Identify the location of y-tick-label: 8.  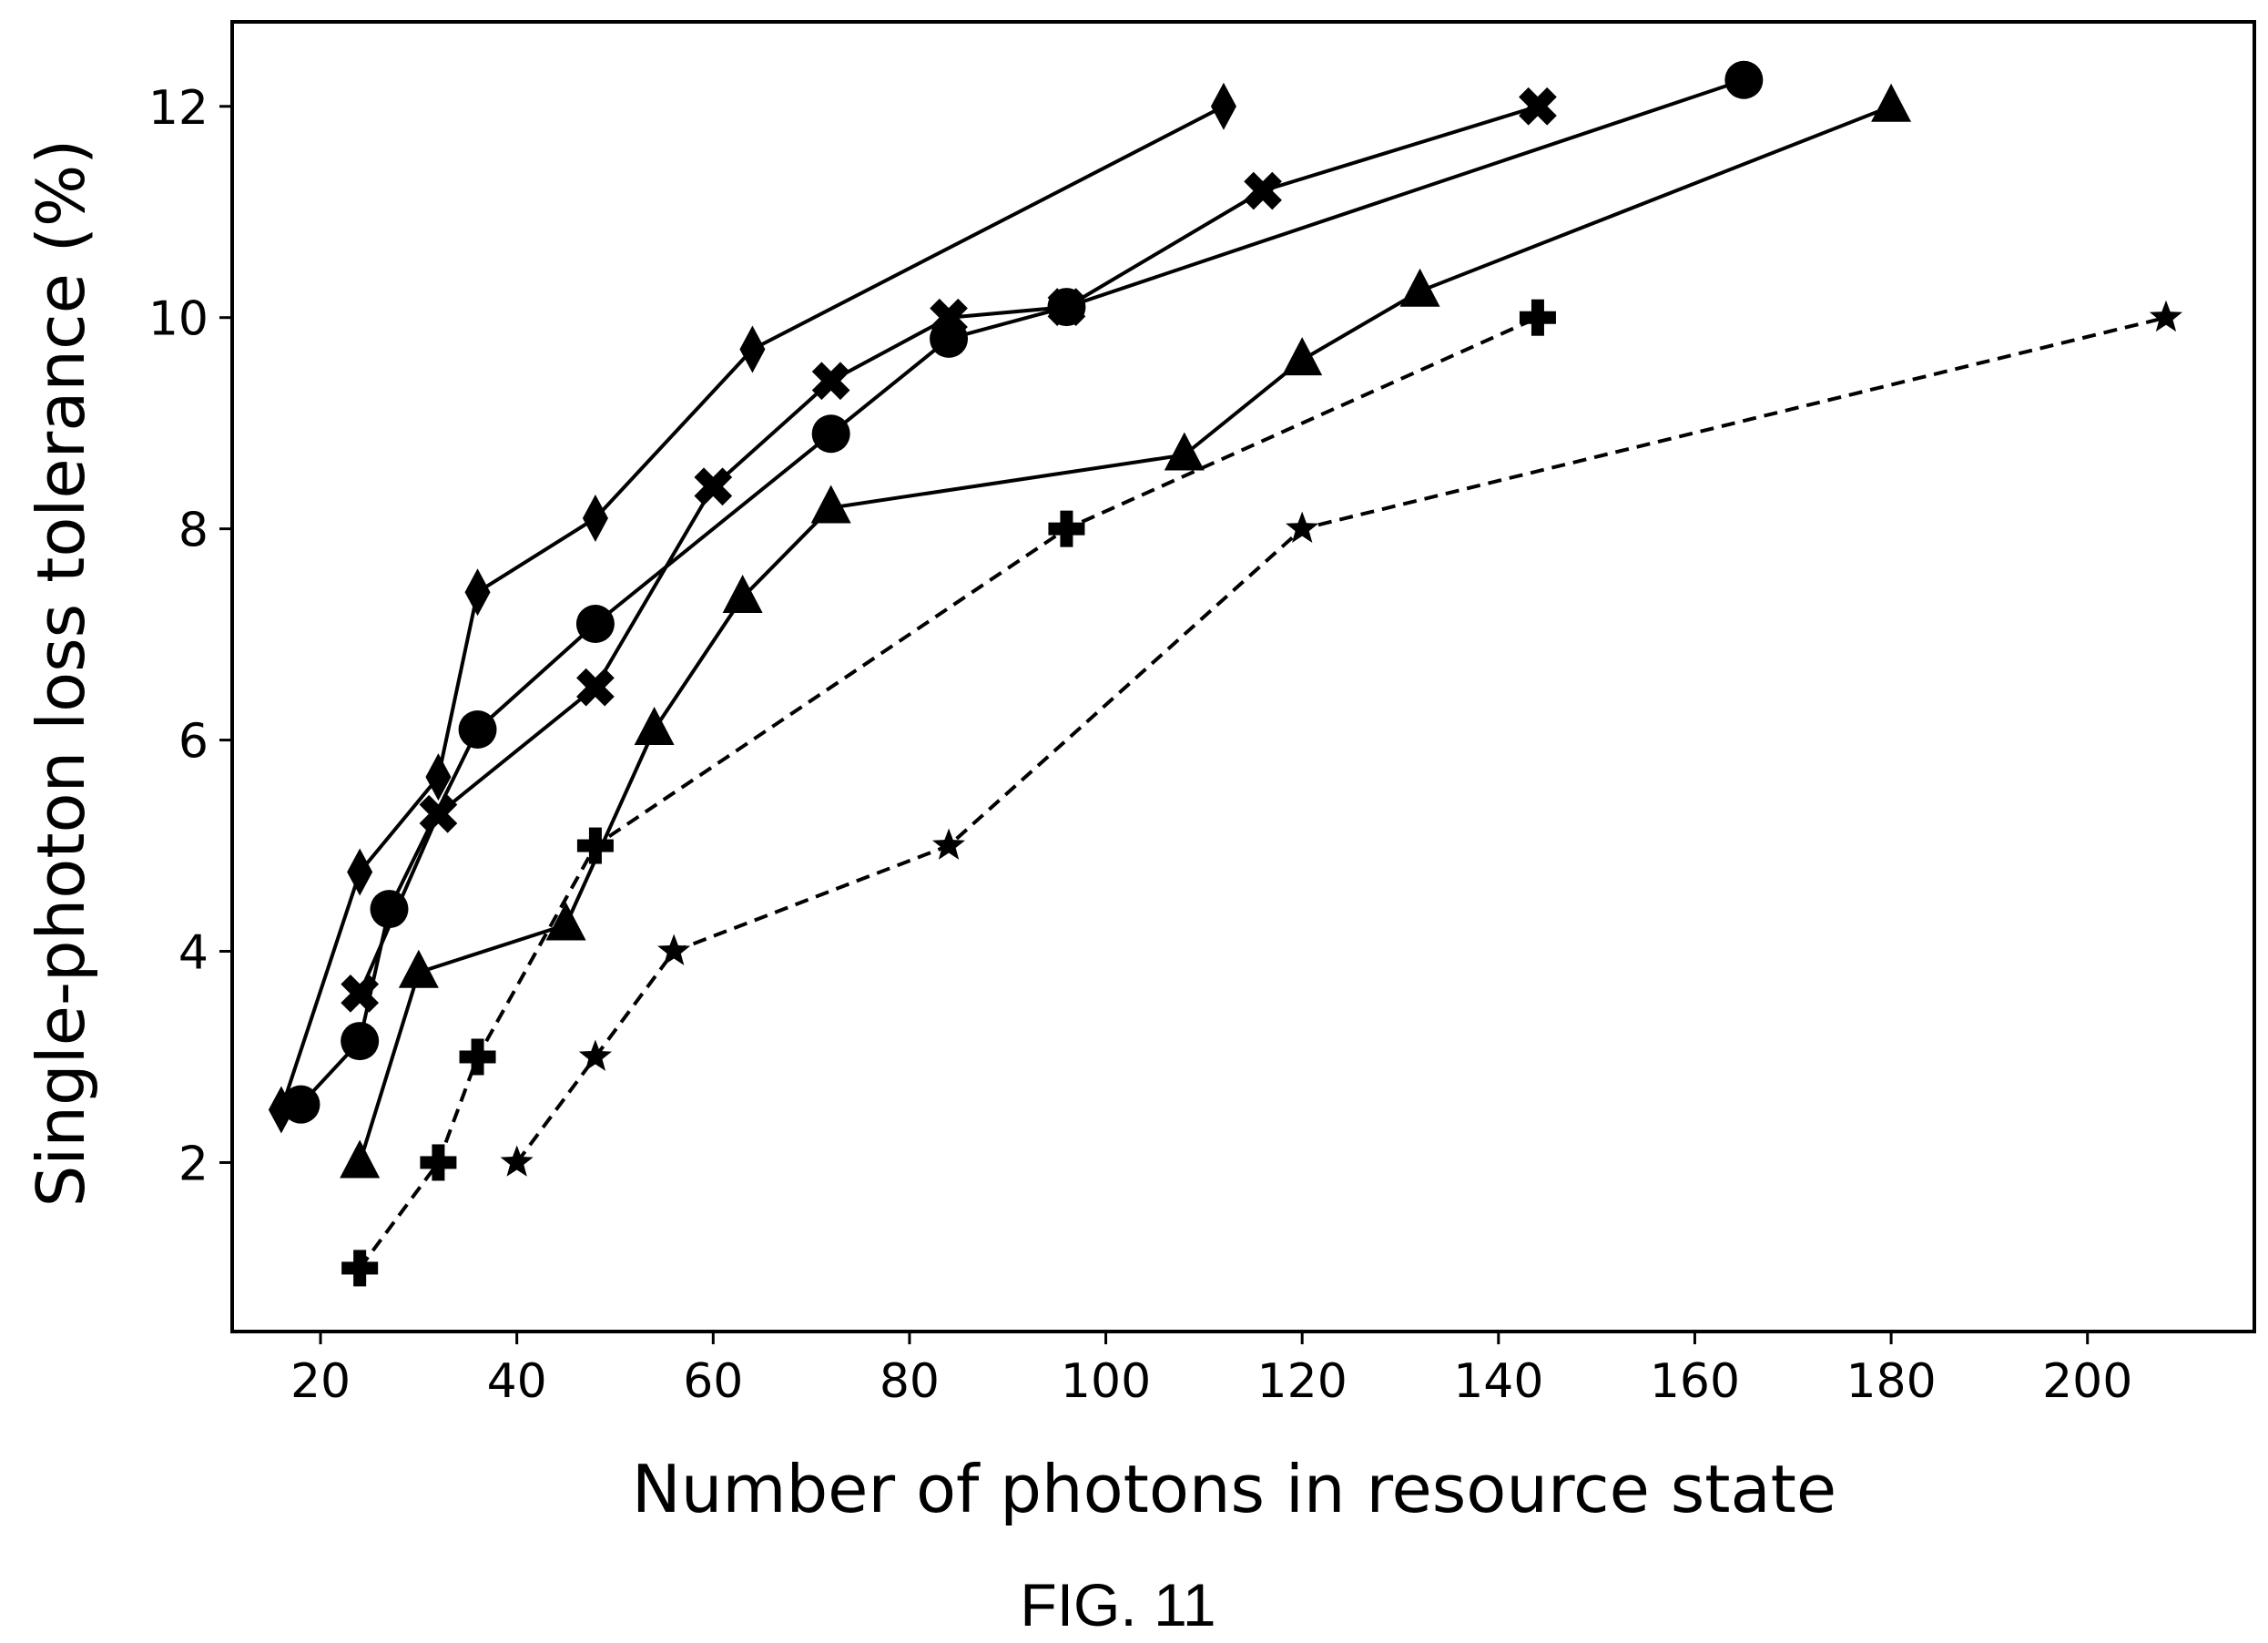
(193, 531).